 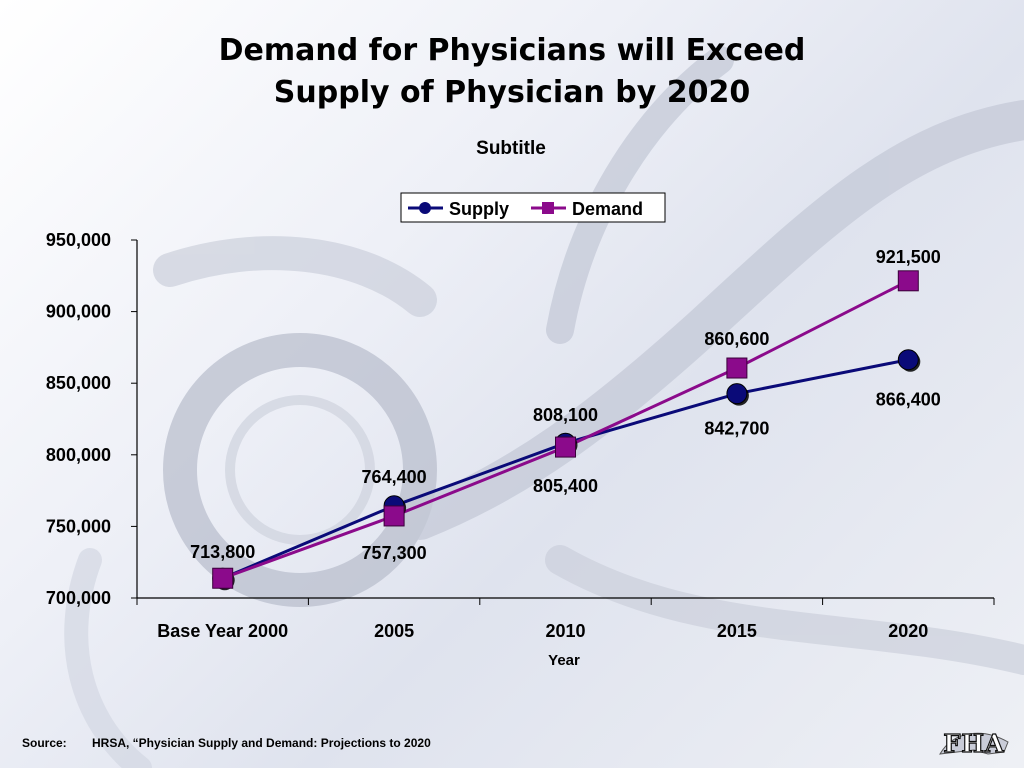 What do you see at coordinates (78, 598) in the screenshot?
I see `y-tick-label: 700,000` at bounding box center [78, 598].